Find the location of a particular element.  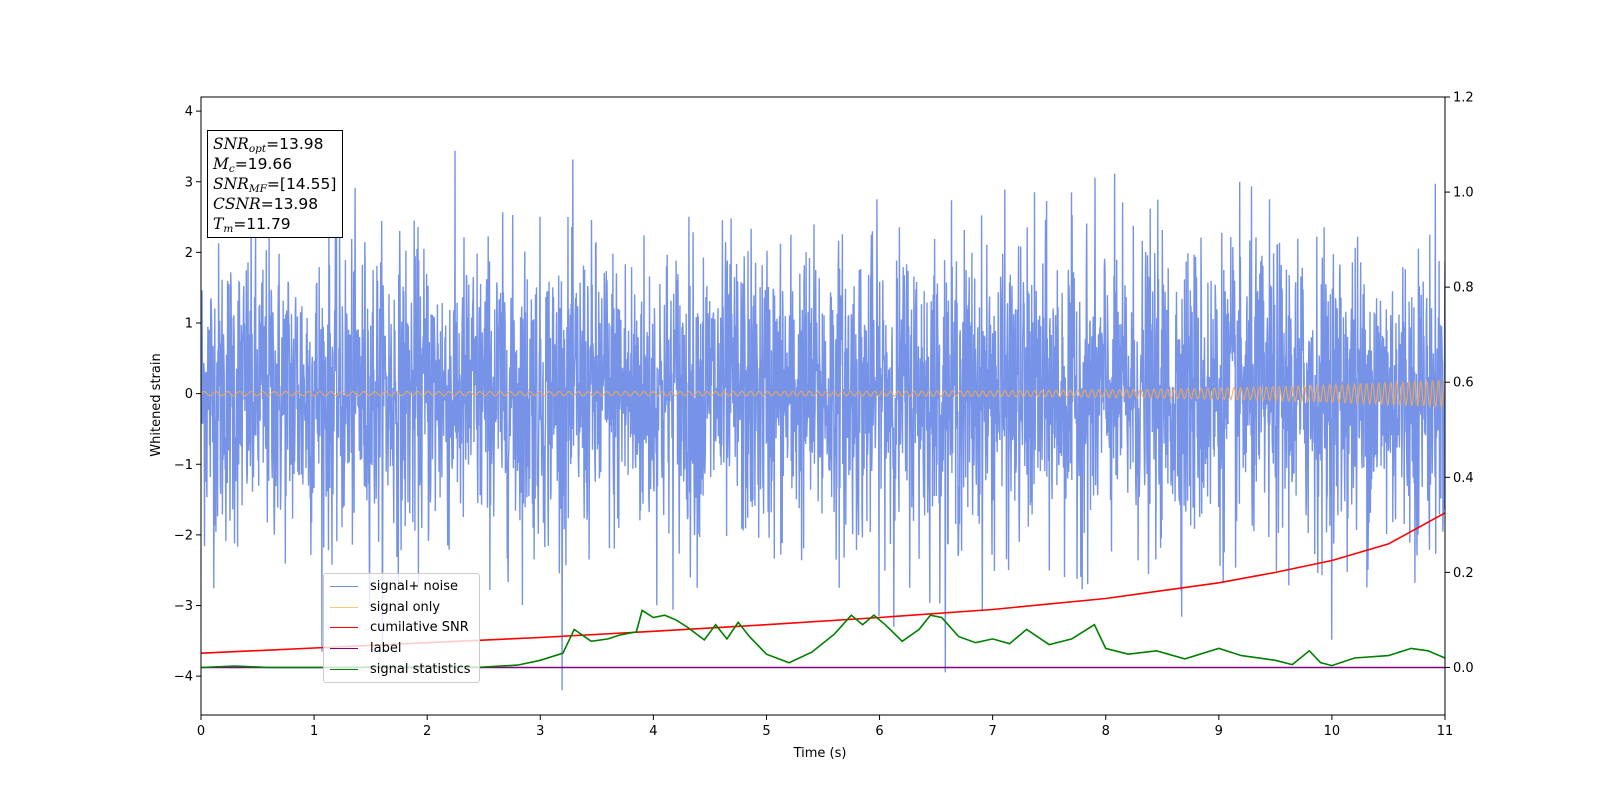

y-tick-label: 1 is located at coordinates (189, 324).